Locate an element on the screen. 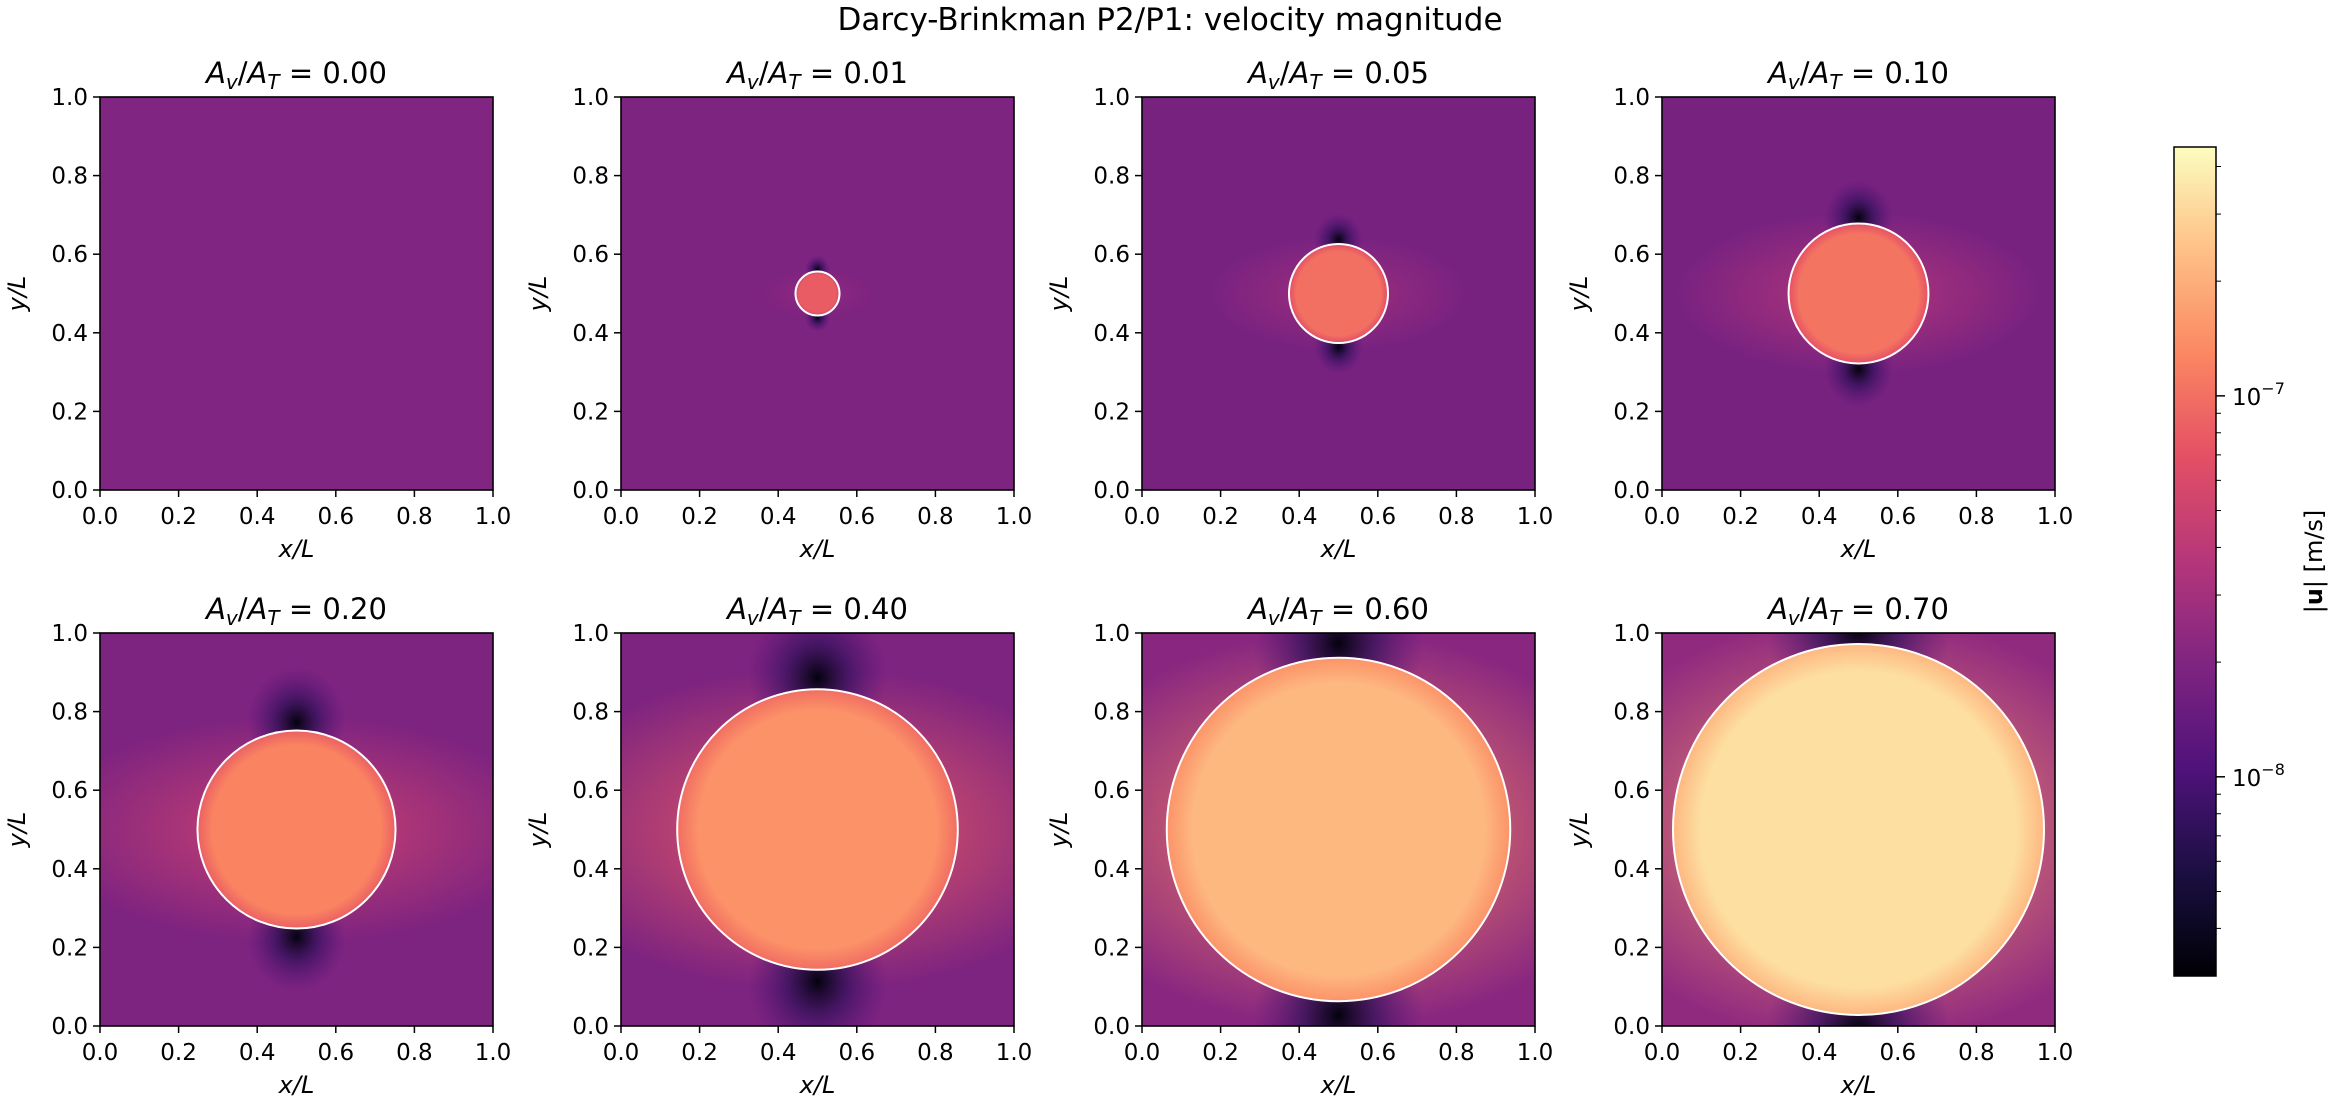 Image resolution: width=2340 pixels, height=1116 pixels. colorbar-tick-label: 10−7 is located at coordinates (2258, 395).